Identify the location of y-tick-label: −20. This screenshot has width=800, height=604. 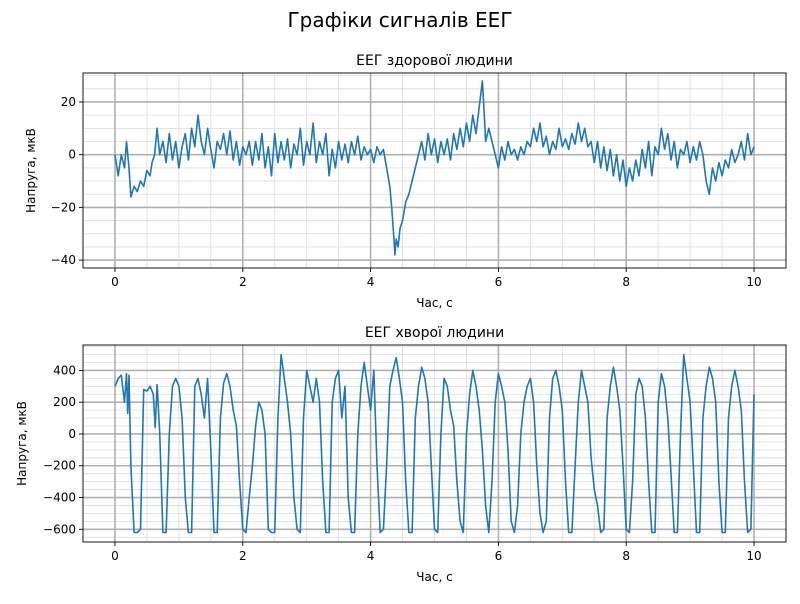
(63, 207).